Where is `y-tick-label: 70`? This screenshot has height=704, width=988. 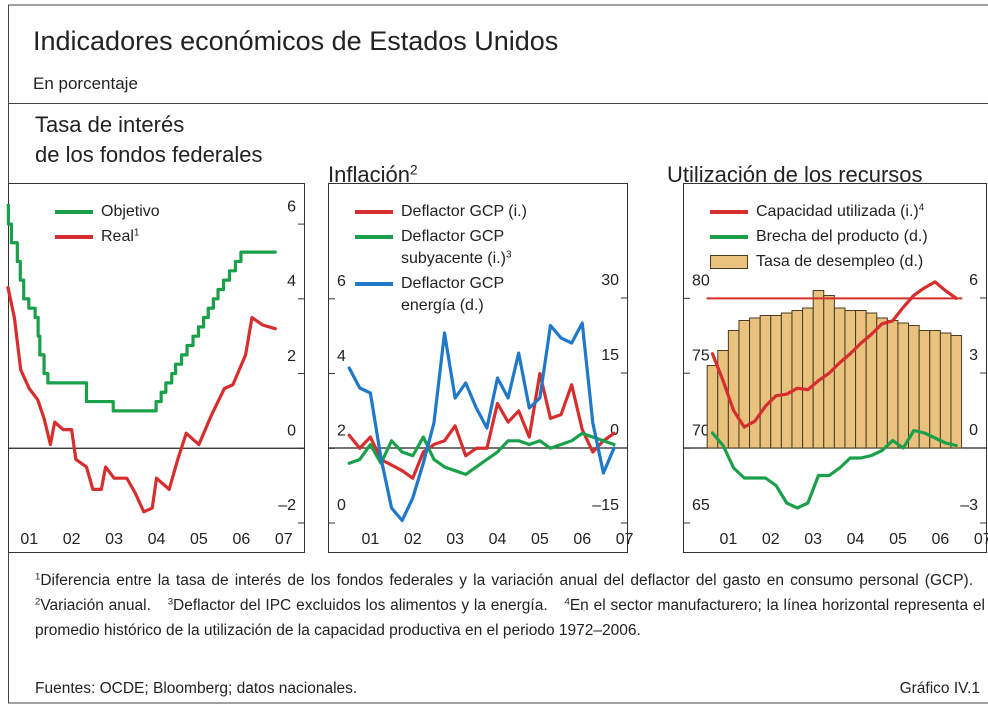 y-tick-label: 70 is located at coordinates (701, 430).